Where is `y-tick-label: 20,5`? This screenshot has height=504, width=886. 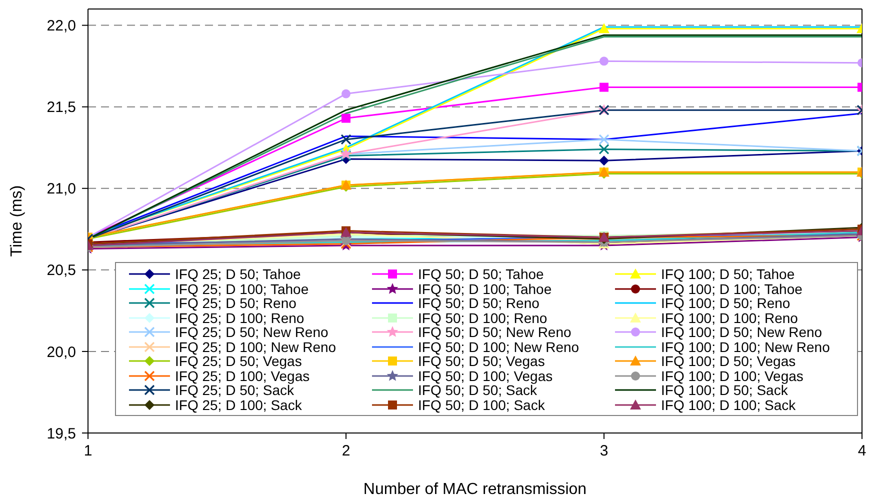 y-tick-label: 20,5 is located at coordinates (61, 271).